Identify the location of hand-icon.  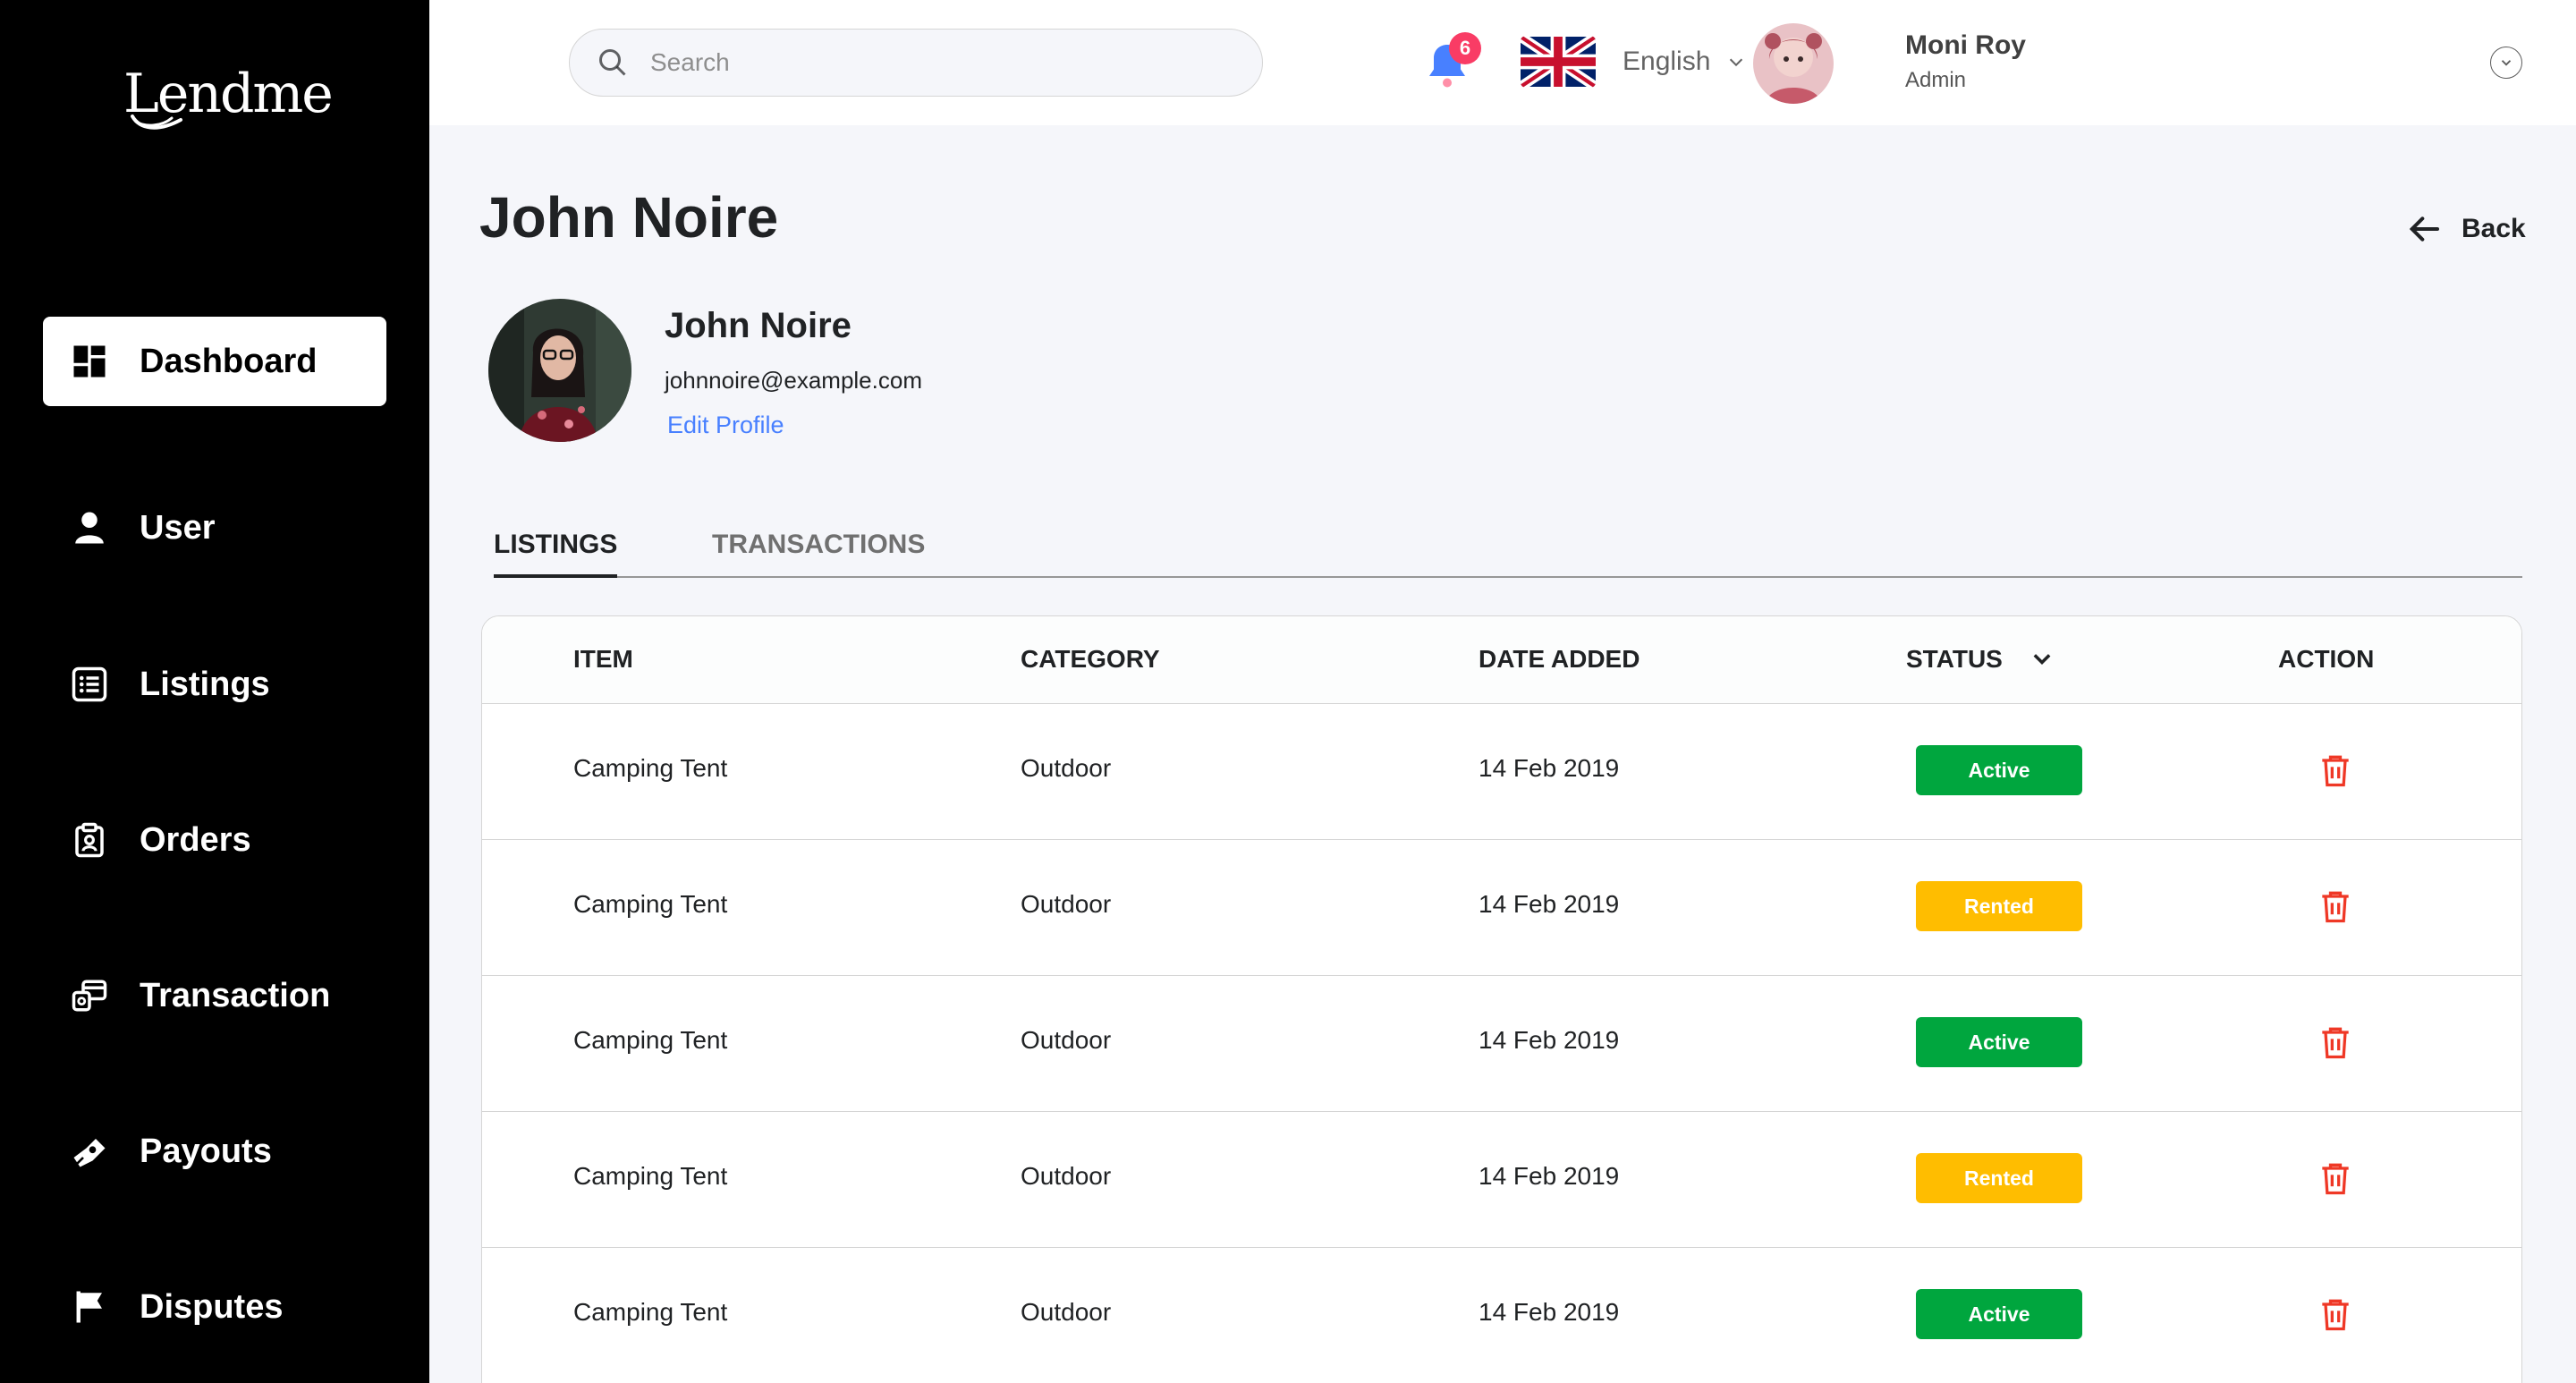
(156, 123).